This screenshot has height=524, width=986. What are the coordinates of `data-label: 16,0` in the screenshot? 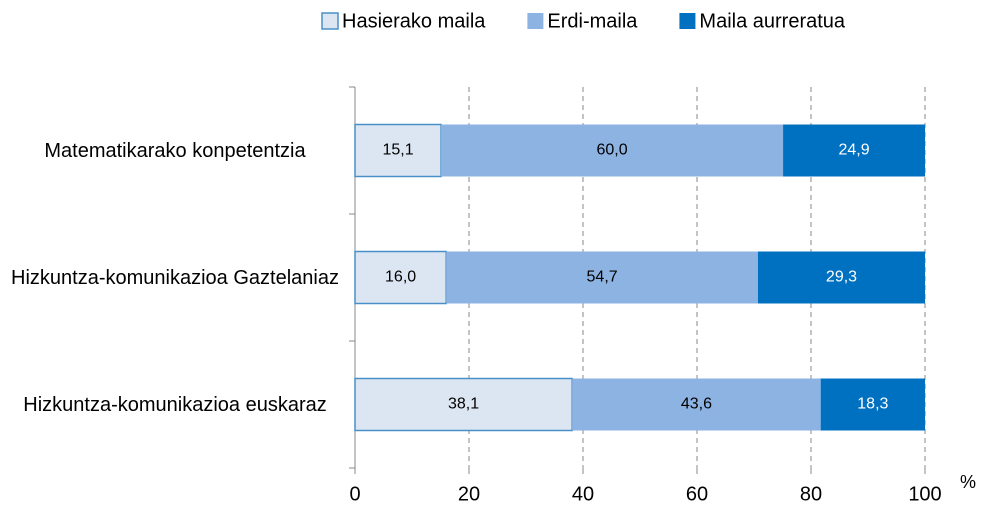 It's located at (400, 277).